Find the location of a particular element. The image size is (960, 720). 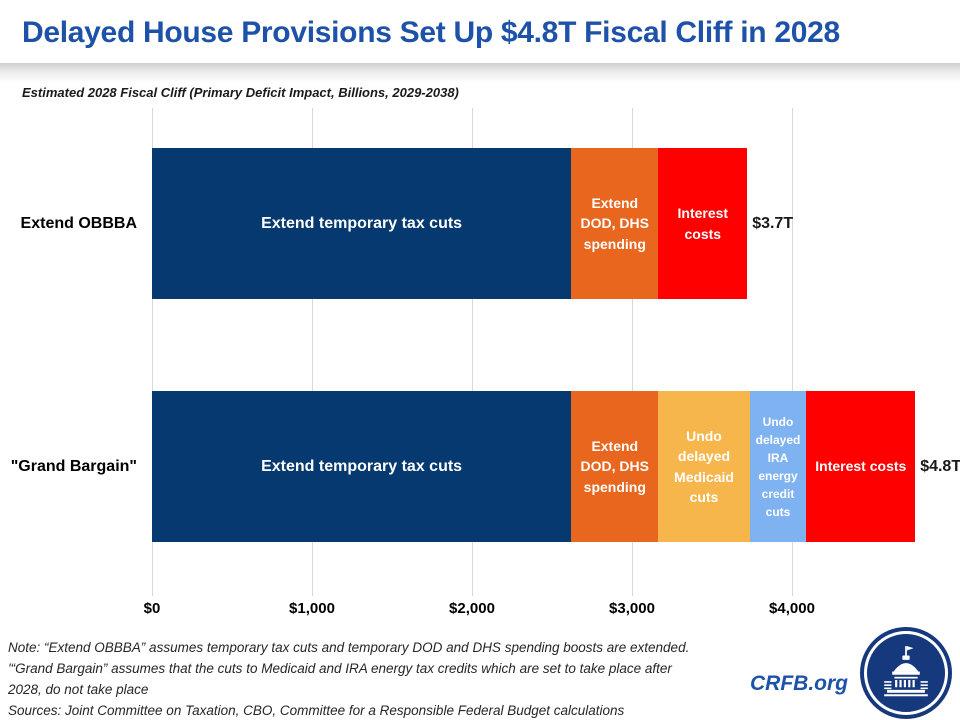

crfb-logo-ring is located at coordinates (906, 673).